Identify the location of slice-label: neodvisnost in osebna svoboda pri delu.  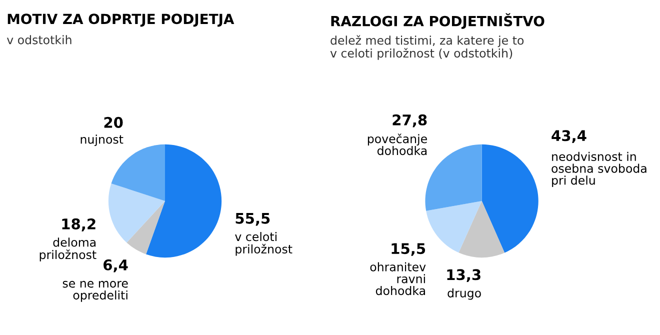
(599, 170).